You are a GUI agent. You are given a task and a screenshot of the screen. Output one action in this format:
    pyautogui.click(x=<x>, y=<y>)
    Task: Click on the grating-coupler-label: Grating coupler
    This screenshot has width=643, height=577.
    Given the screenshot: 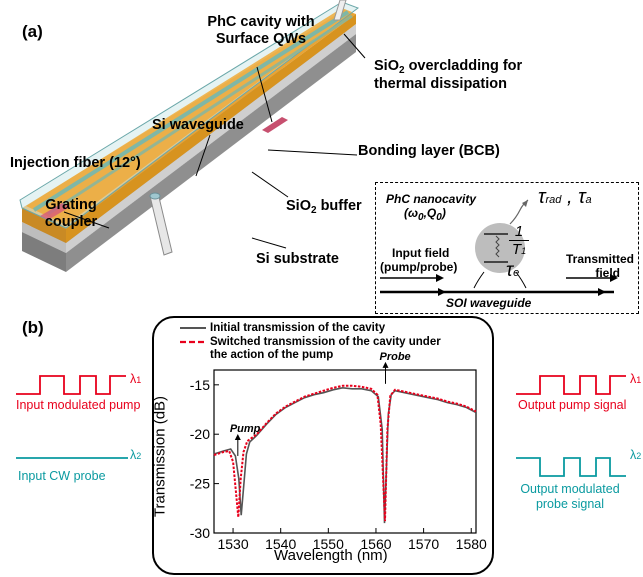 What is the action you would take?
    pyautogui.click(x=71, y=213)
    